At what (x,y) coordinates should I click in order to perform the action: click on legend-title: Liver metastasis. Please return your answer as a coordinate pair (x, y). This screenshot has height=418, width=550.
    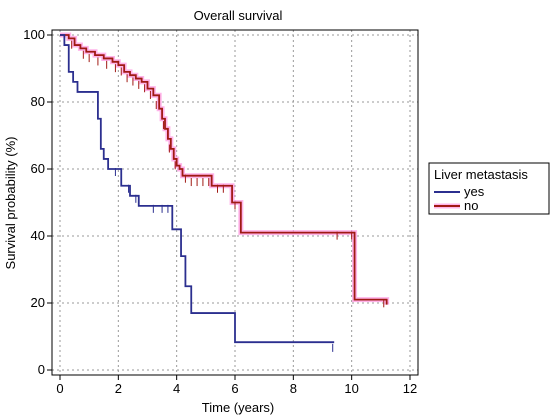
    Looking at the image, I should click on (481, 174).